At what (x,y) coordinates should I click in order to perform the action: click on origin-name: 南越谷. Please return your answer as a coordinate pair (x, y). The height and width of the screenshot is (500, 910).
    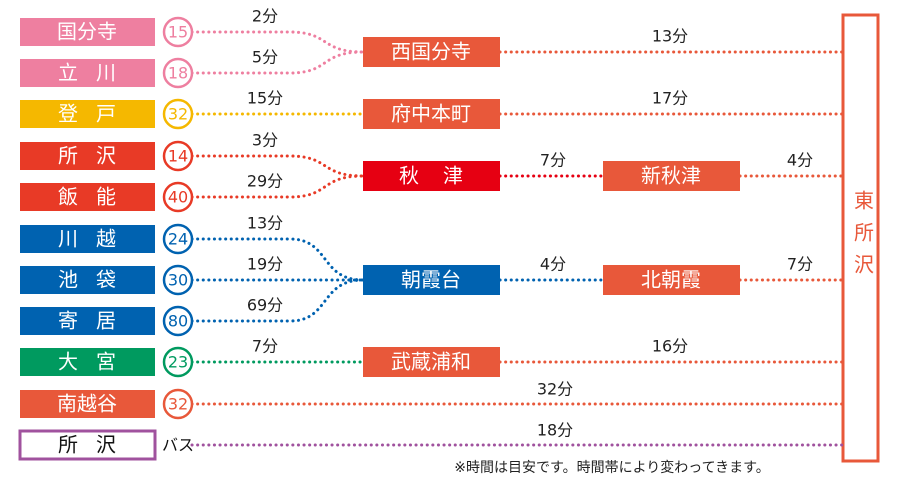
    Looking at the image, I should click on (87, 404).